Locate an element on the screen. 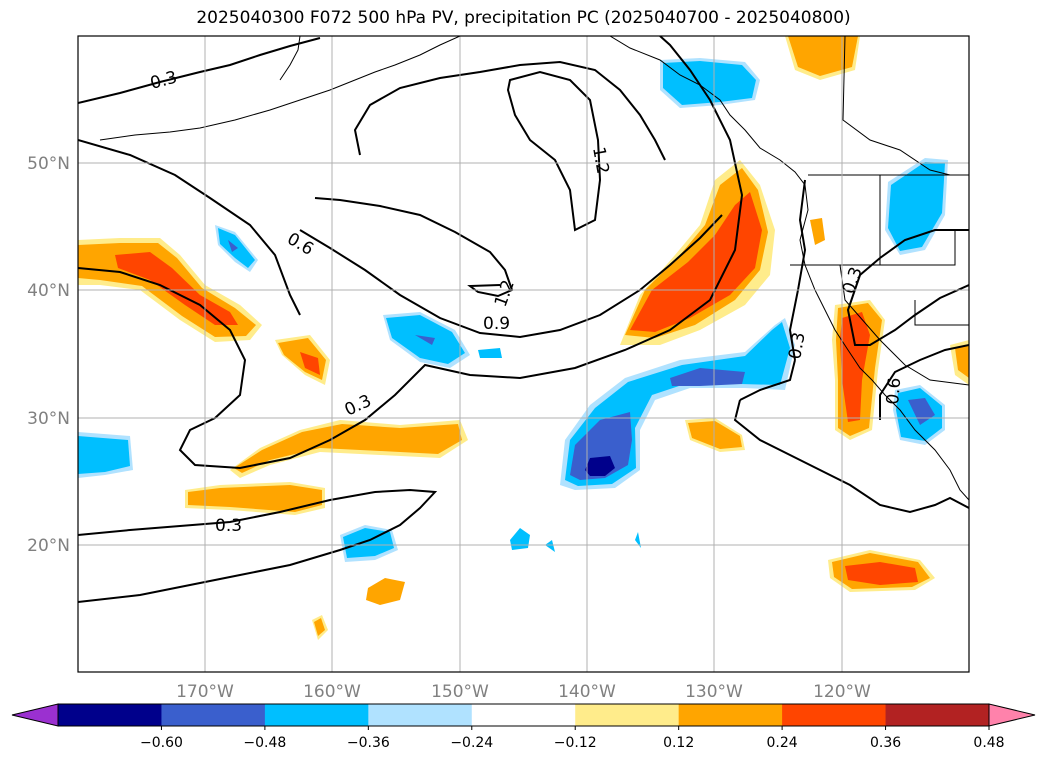  colorbar-tick-label: −0.60 is located at coordinates (161, 743).